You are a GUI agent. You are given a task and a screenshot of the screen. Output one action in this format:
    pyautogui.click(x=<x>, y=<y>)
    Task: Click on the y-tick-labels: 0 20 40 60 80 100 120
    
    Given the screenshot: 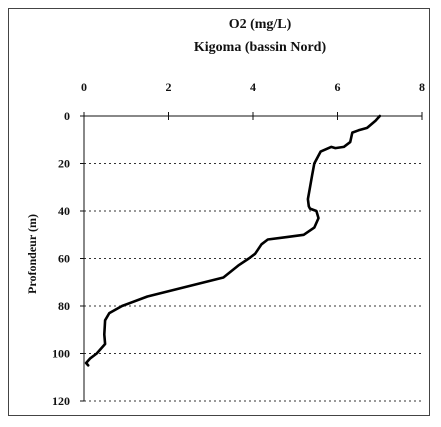 What is the action you would take?
    pyautogui.click(x=61, y=258)
    